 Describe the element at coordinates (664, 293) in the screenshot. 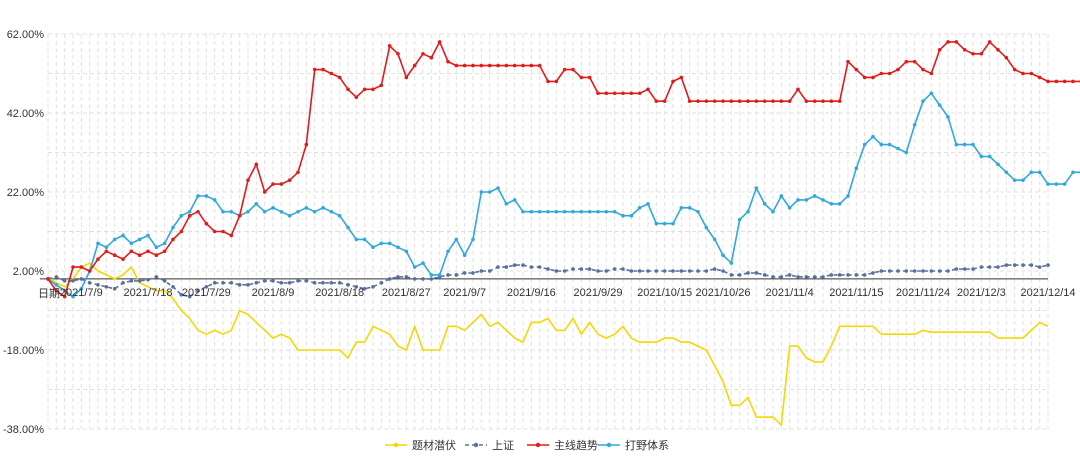

I see `x-tick-label: 2021/10/15` at that location.